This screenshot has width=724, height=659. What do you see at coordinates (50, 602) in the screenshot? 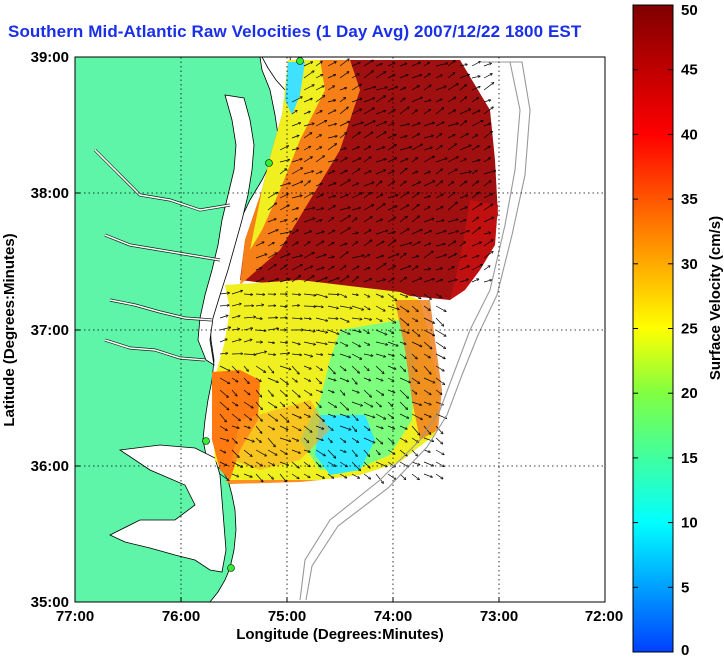
I see `y-tick-label: 35:00` at bounding box center [50, 602].